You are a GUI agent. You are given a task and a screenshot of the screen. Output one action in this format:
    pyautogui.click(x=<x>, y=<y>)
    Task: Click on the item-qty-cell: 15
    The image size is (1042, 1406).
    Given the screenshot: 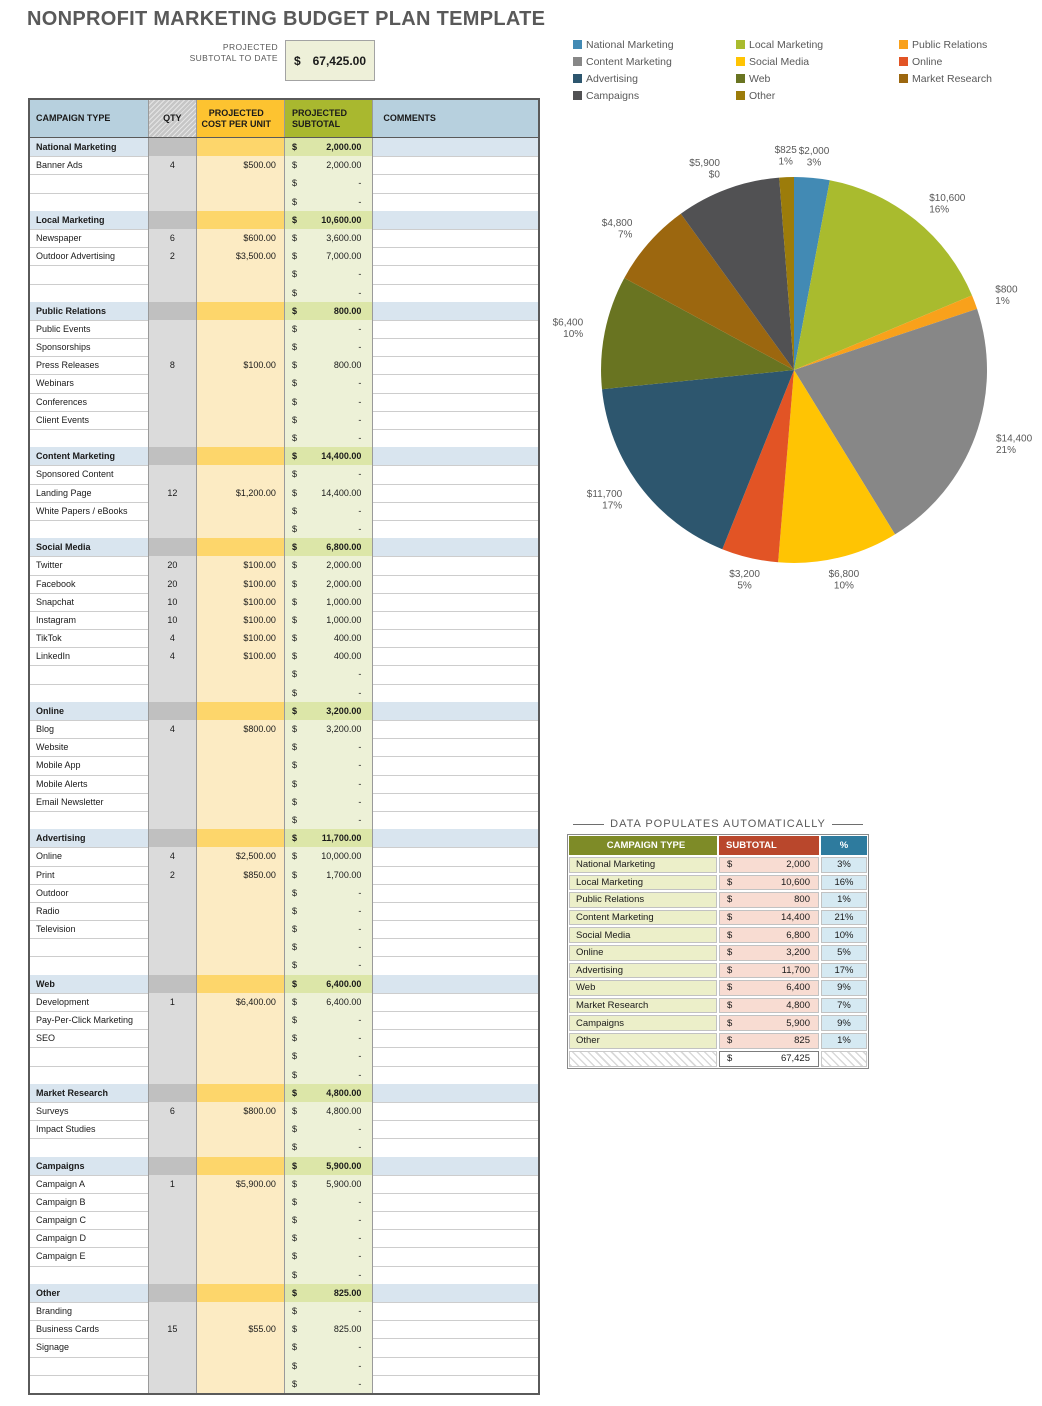 What is the action you would take?
    pyautogui.click(x=173, y=1329)
    